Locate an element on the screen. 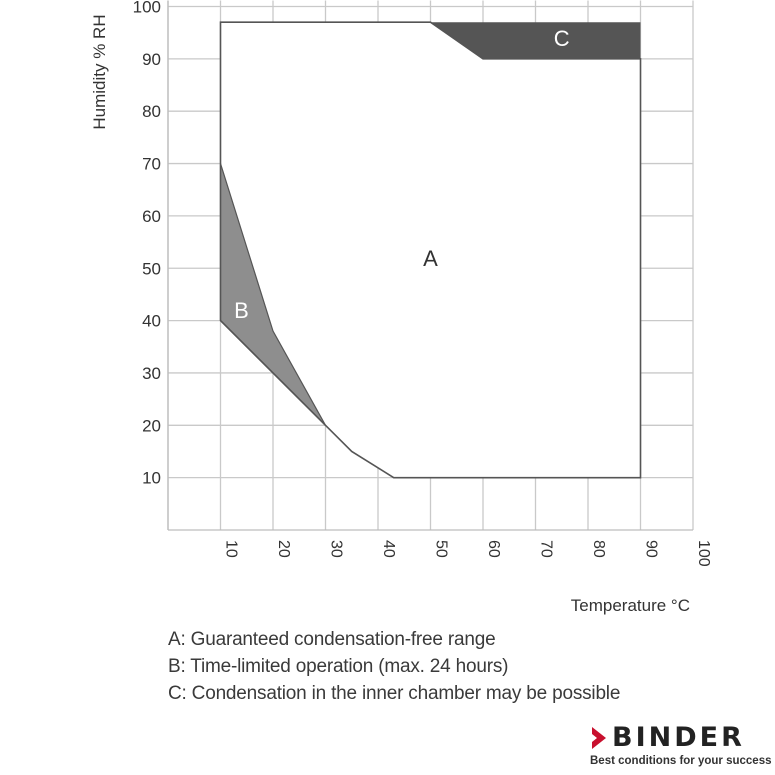 The image size is (775, 775). x-tick-label: 80 is located at coordinates (598, 549).